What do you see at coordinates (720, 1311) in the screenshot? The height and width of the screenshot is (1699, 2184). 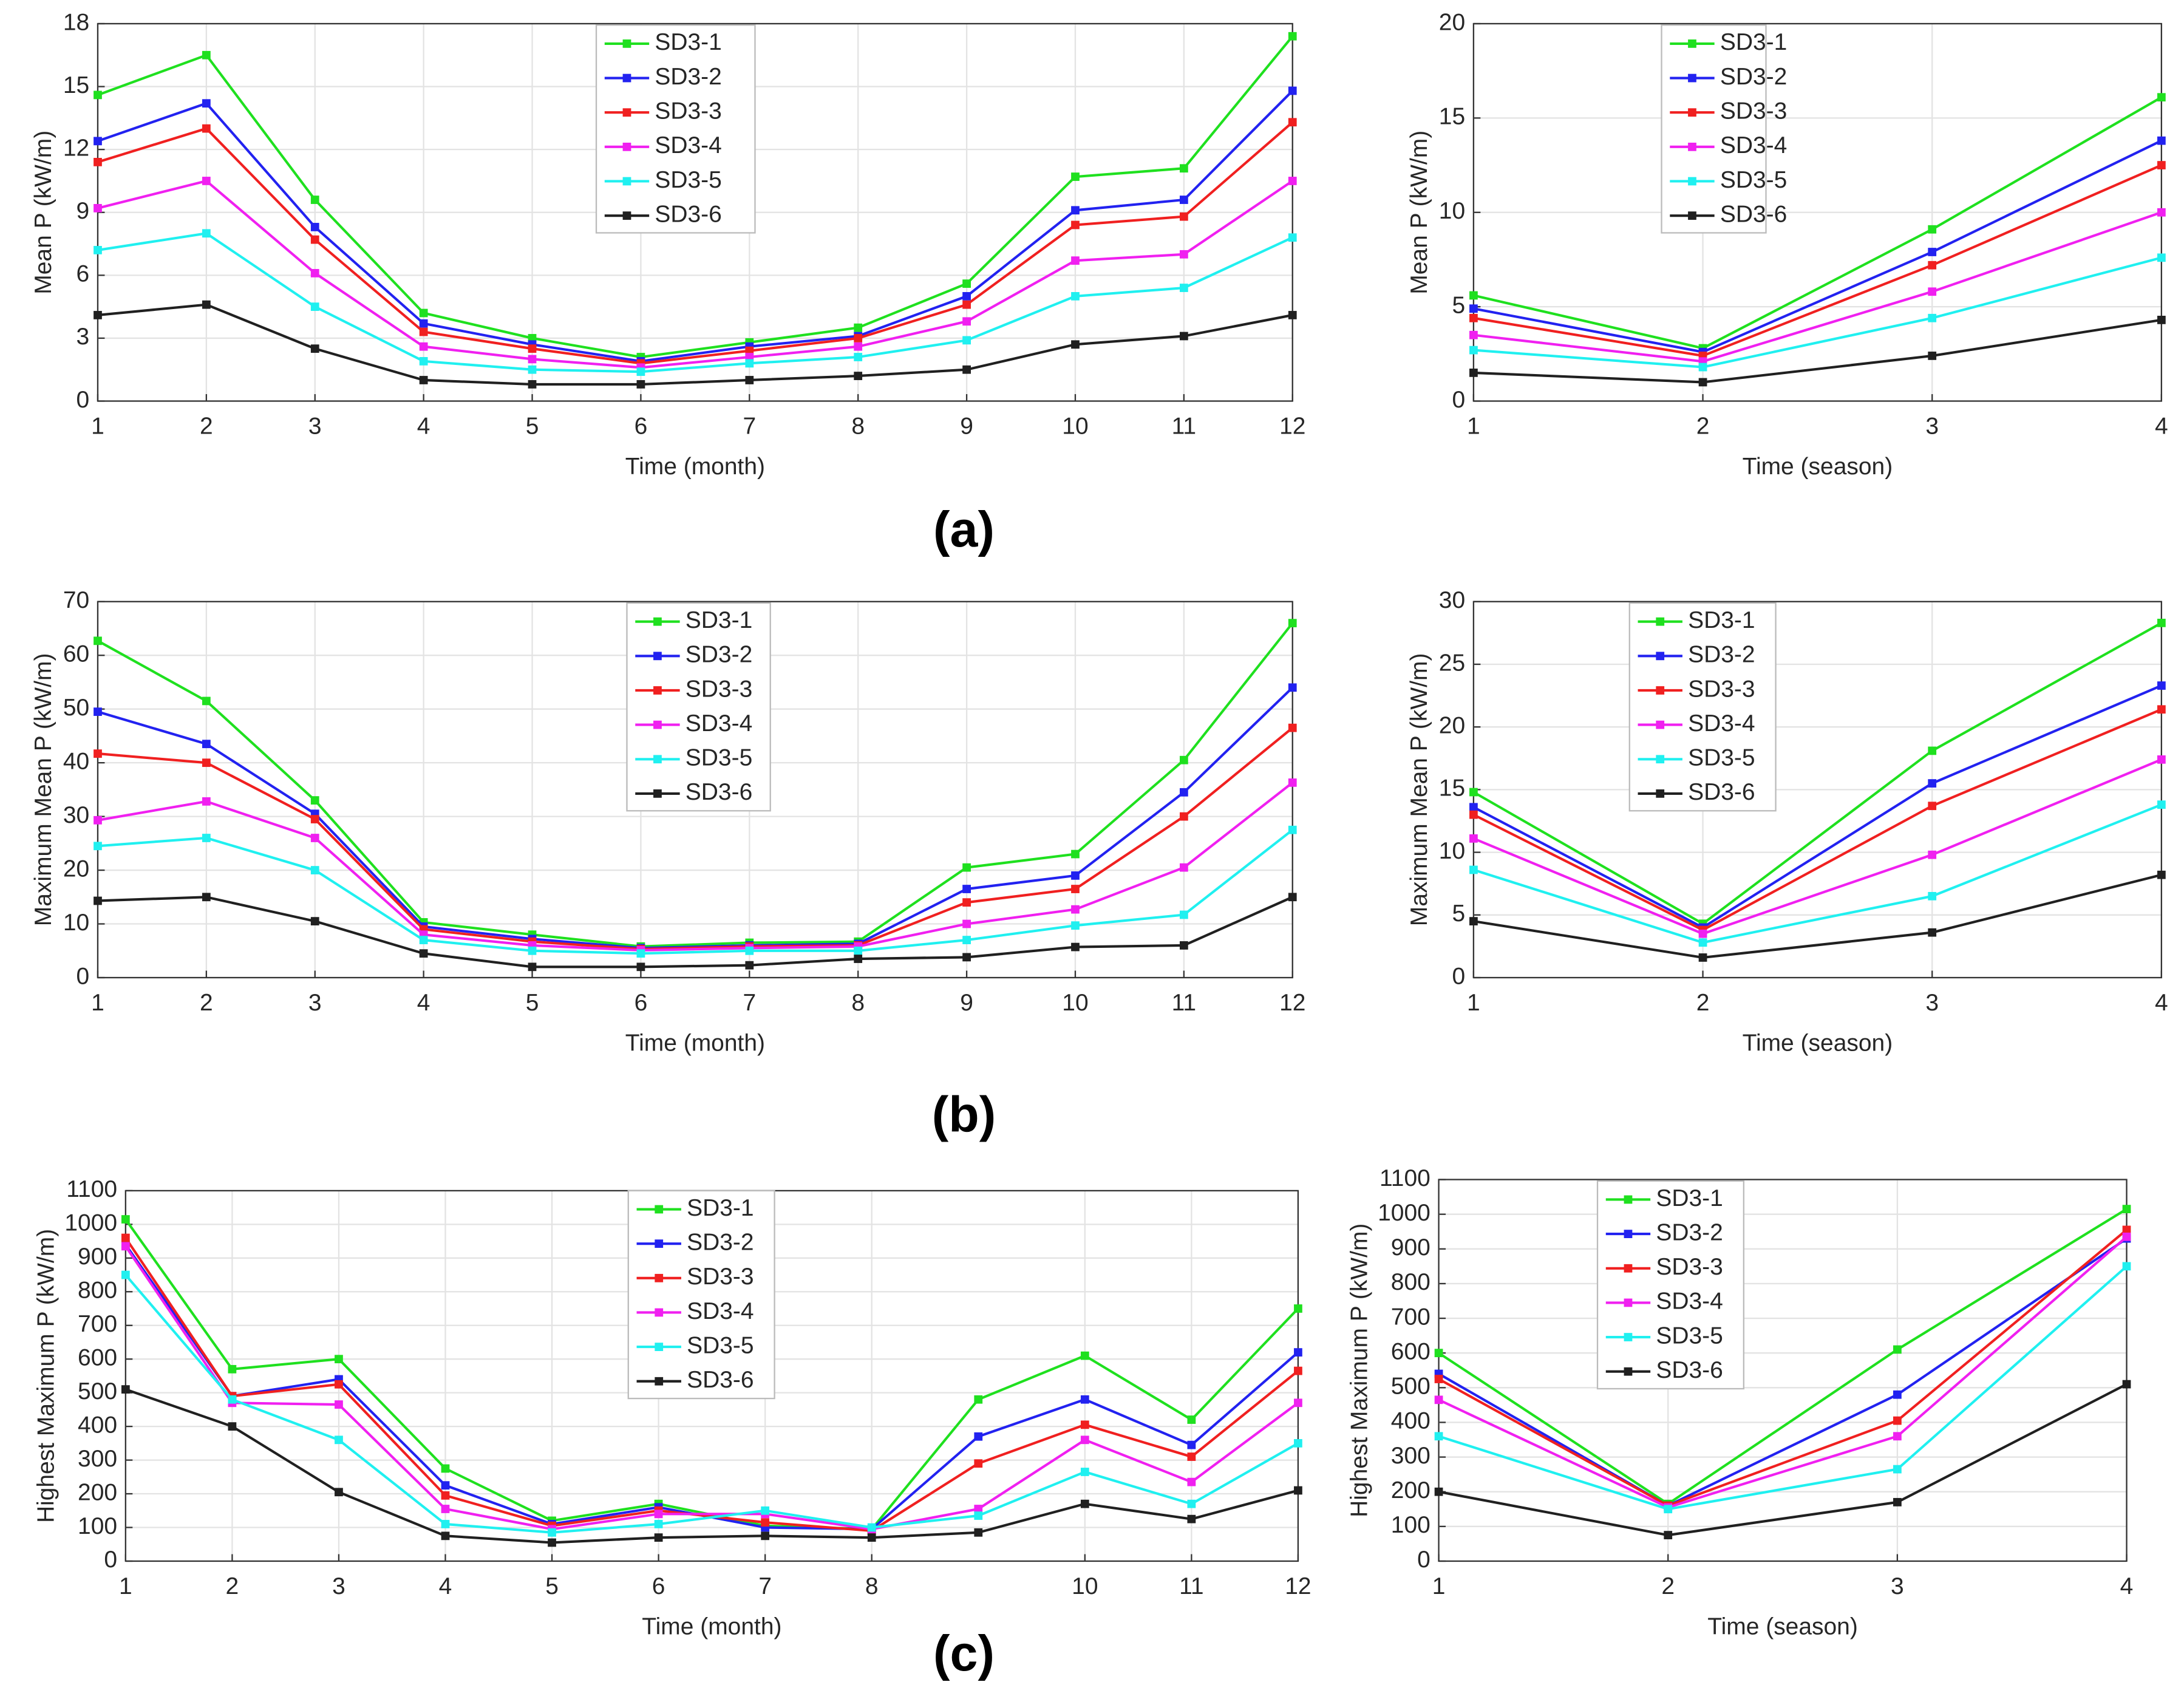 I see `legend-label: SD3-4` at bounding box center [720, 1311].